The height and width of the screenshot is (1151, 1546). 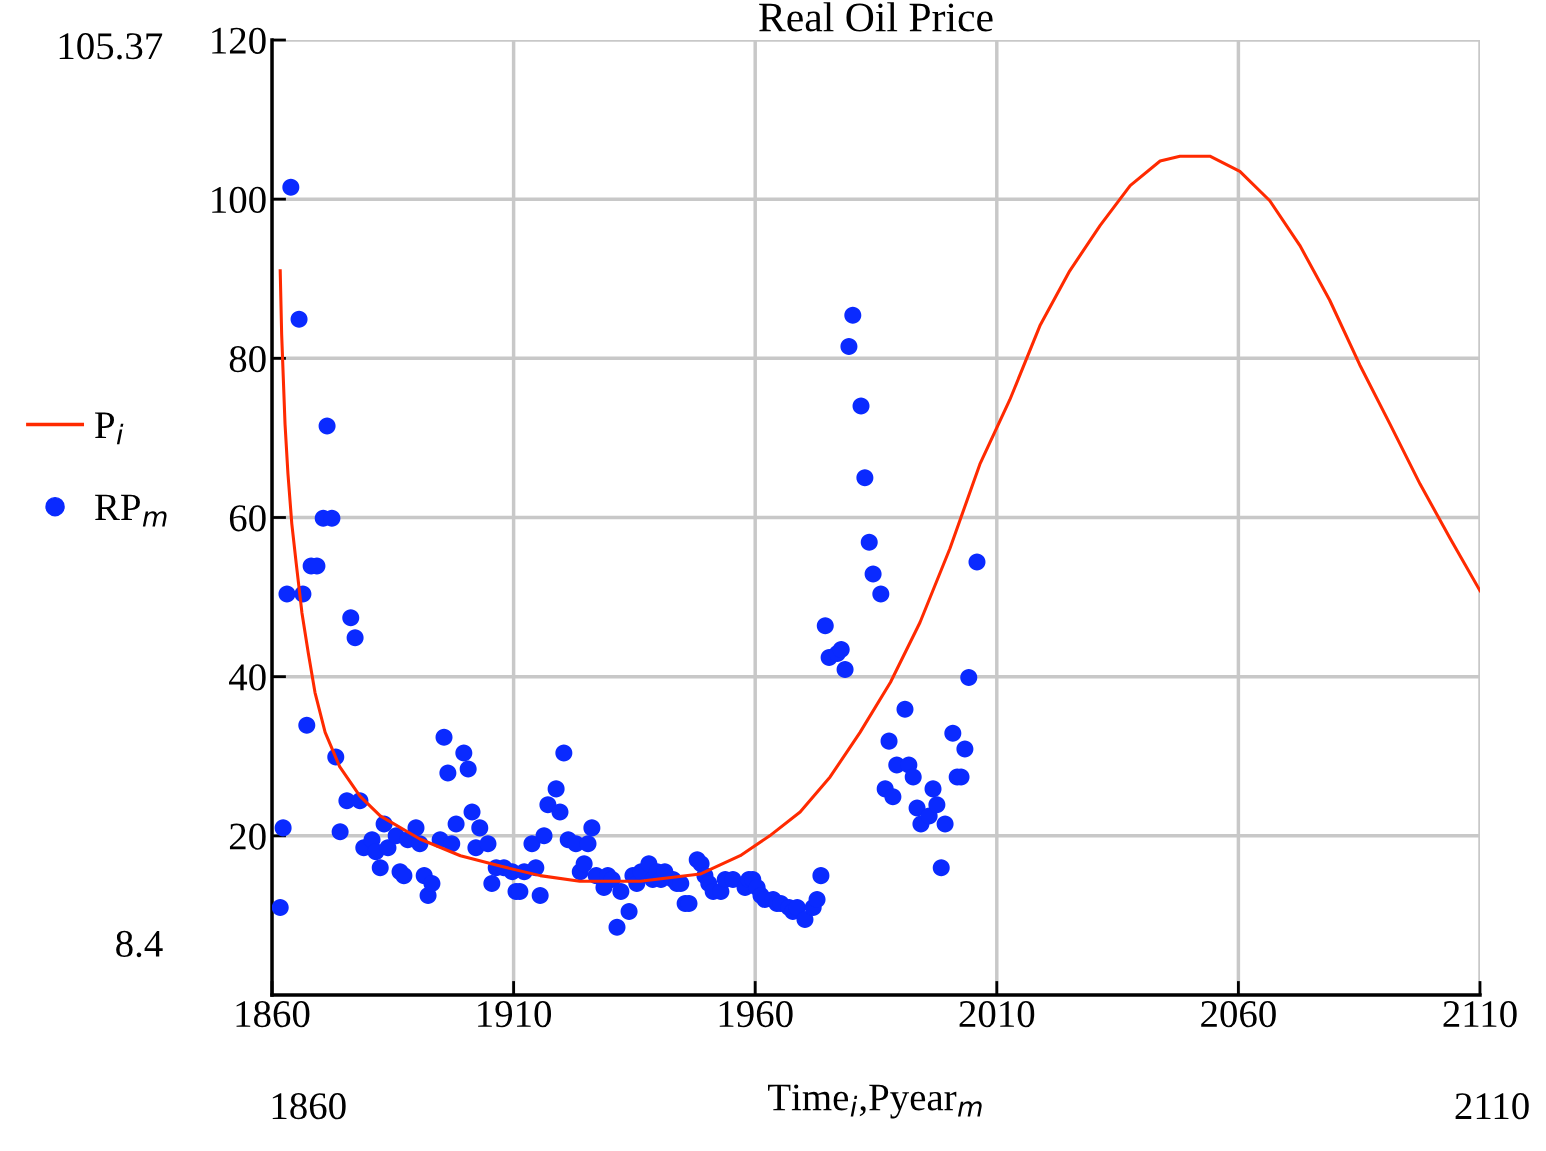 What do you see at coordinates (1238, 1014) in the screenshot?
I see `x-tick-label: 2060` at bounding box center [1238, 1014].